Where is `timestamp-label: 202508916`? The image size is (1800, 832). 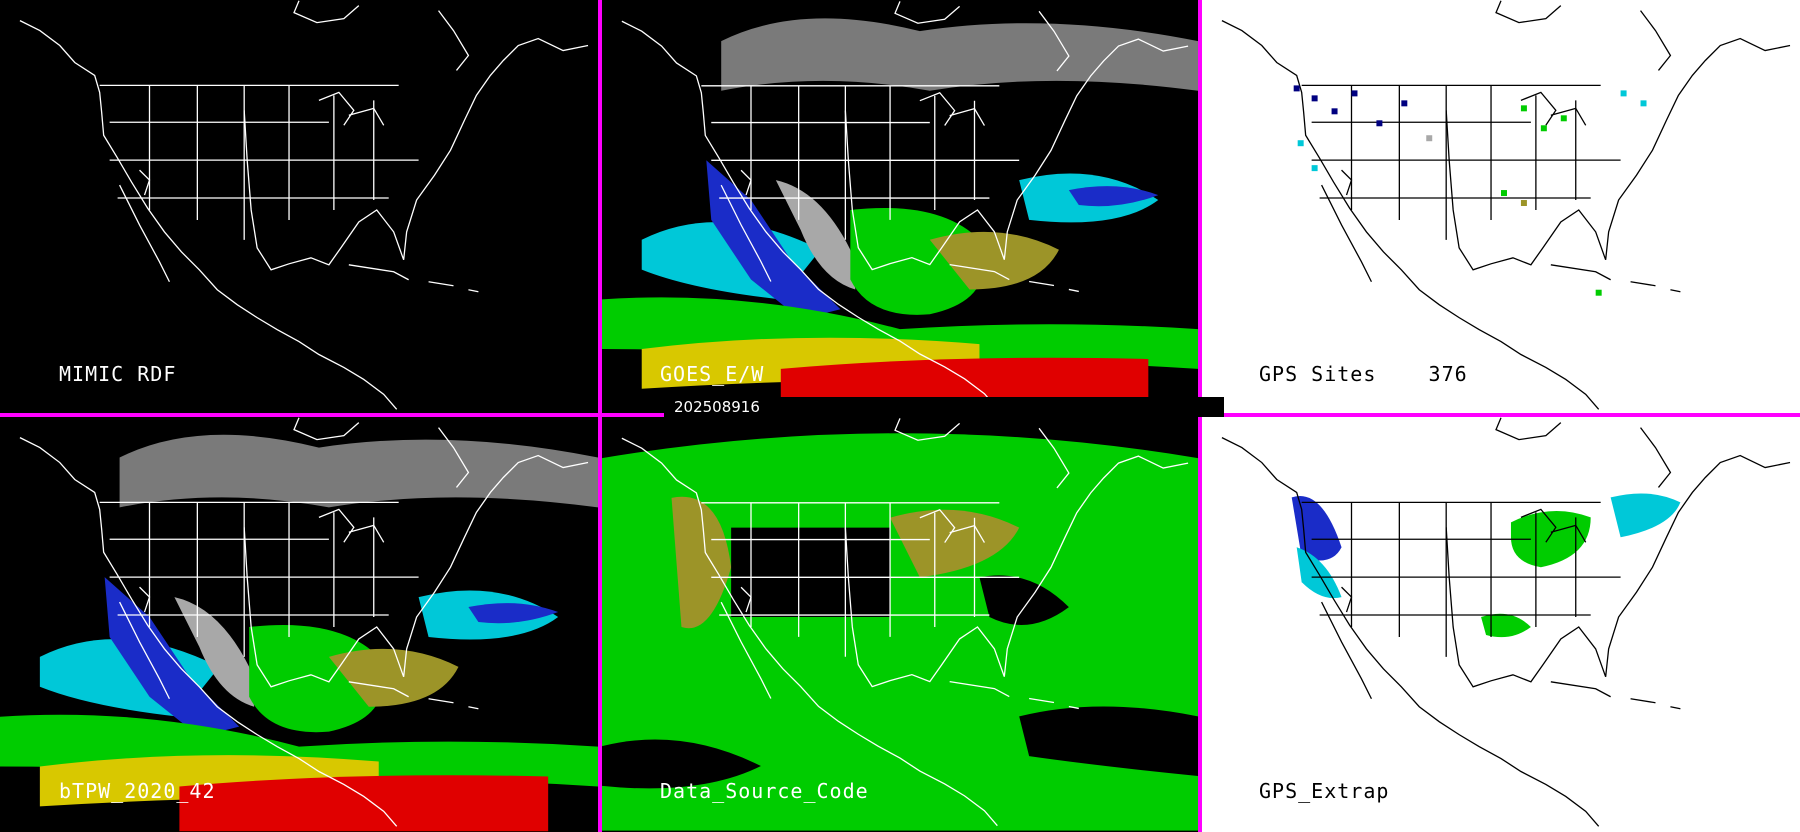
timestamp-label: 202508916 is located at coordinates (944, 407).